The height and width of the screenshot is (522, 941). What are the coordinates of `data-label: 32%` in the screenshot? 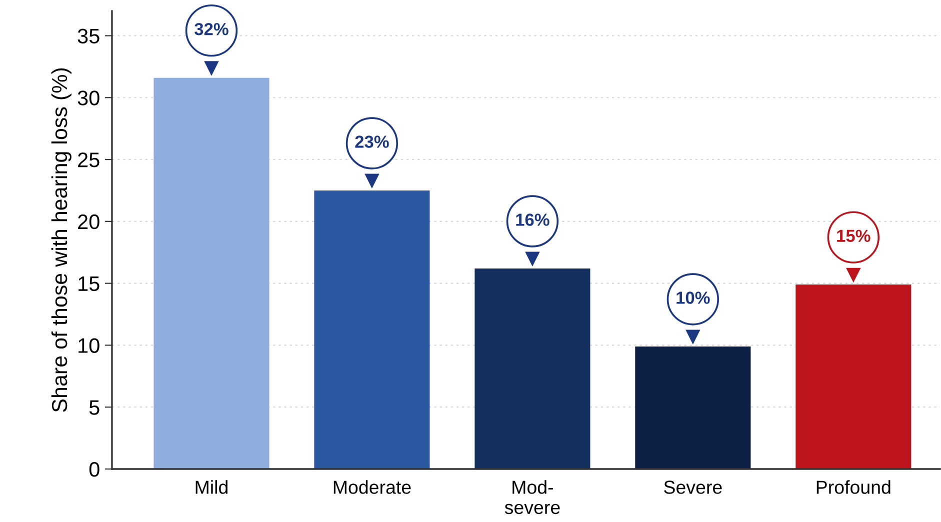 It's located at (211, 29).